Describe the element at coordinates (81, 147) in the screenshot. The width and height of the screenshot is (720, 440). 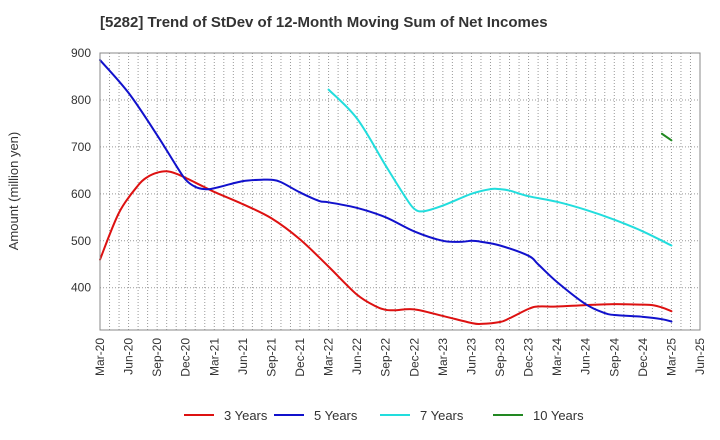
I see `y-tick-label: 700` at that location.